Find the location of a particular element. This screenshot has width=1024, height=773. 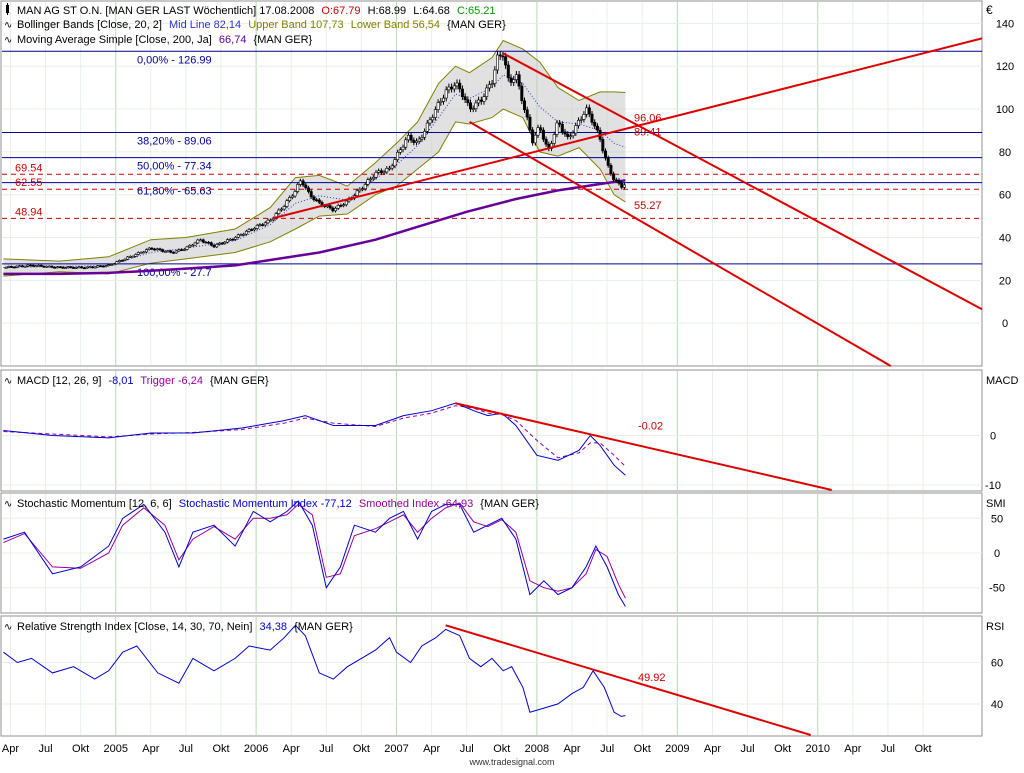

sma-legend-name: Moving Average Simple [Close, 200, Ja] is located at coordinates (114, 40).